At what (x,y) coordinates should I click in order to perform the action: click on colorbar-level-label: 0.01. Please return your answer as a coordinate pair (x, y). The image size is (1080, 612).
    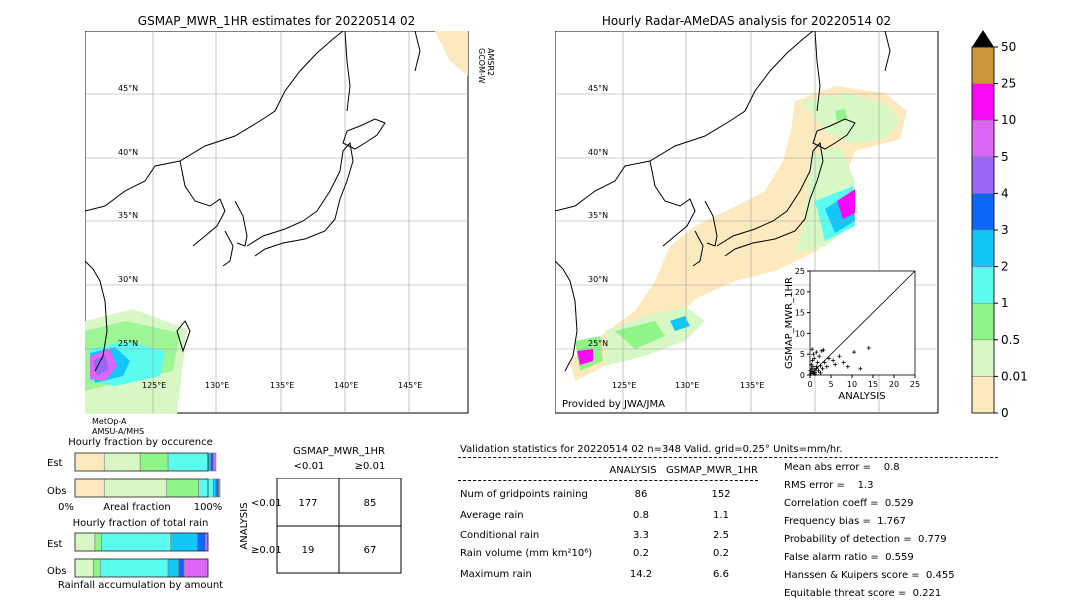
    Looking at the image, I should click on (1014, 376).